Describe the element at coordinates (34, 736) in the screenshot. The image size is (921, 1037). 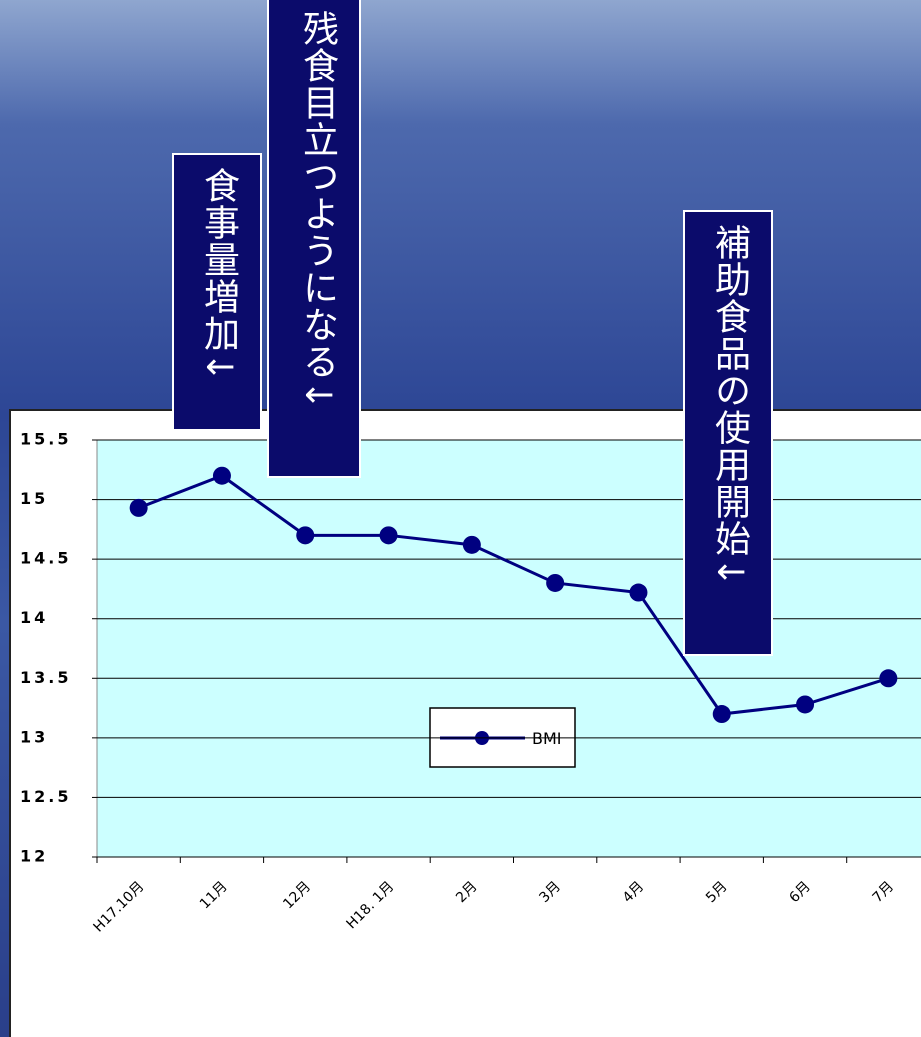
I see `y-tick-label: 13` at that location.